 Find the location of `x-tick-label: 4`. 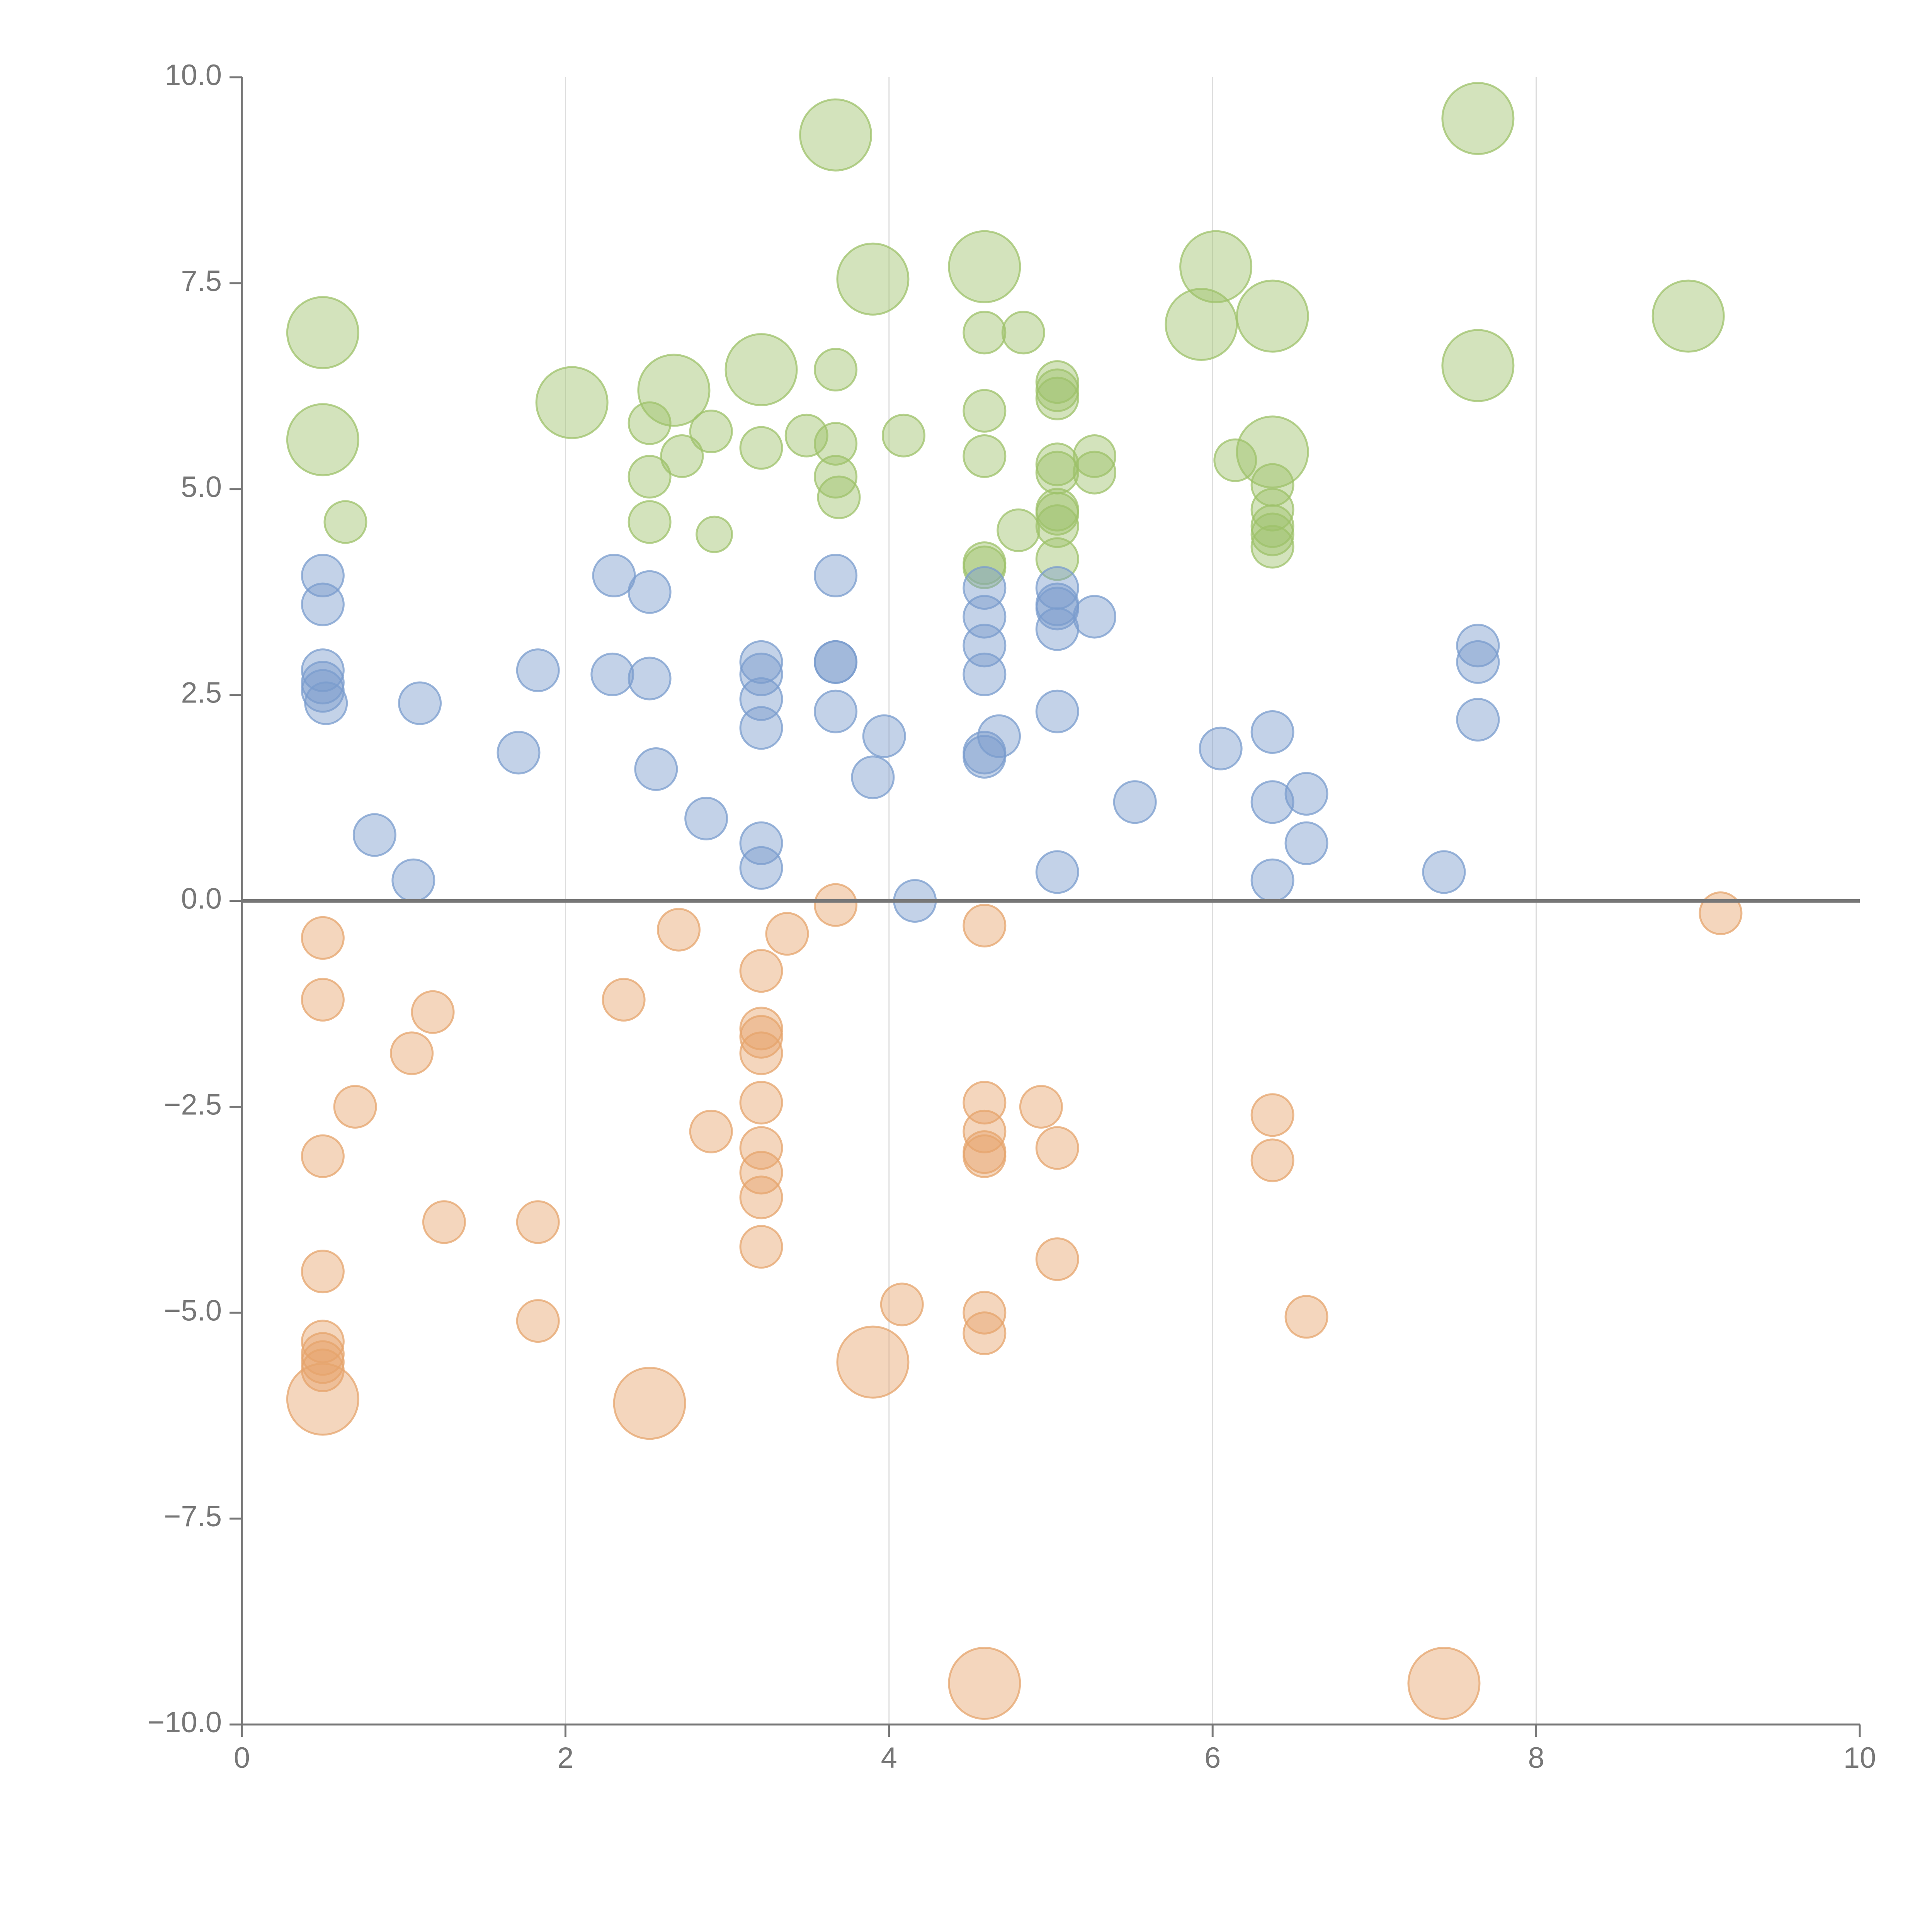

x-tick-label: 4 is located at coordinates (889, 1758).